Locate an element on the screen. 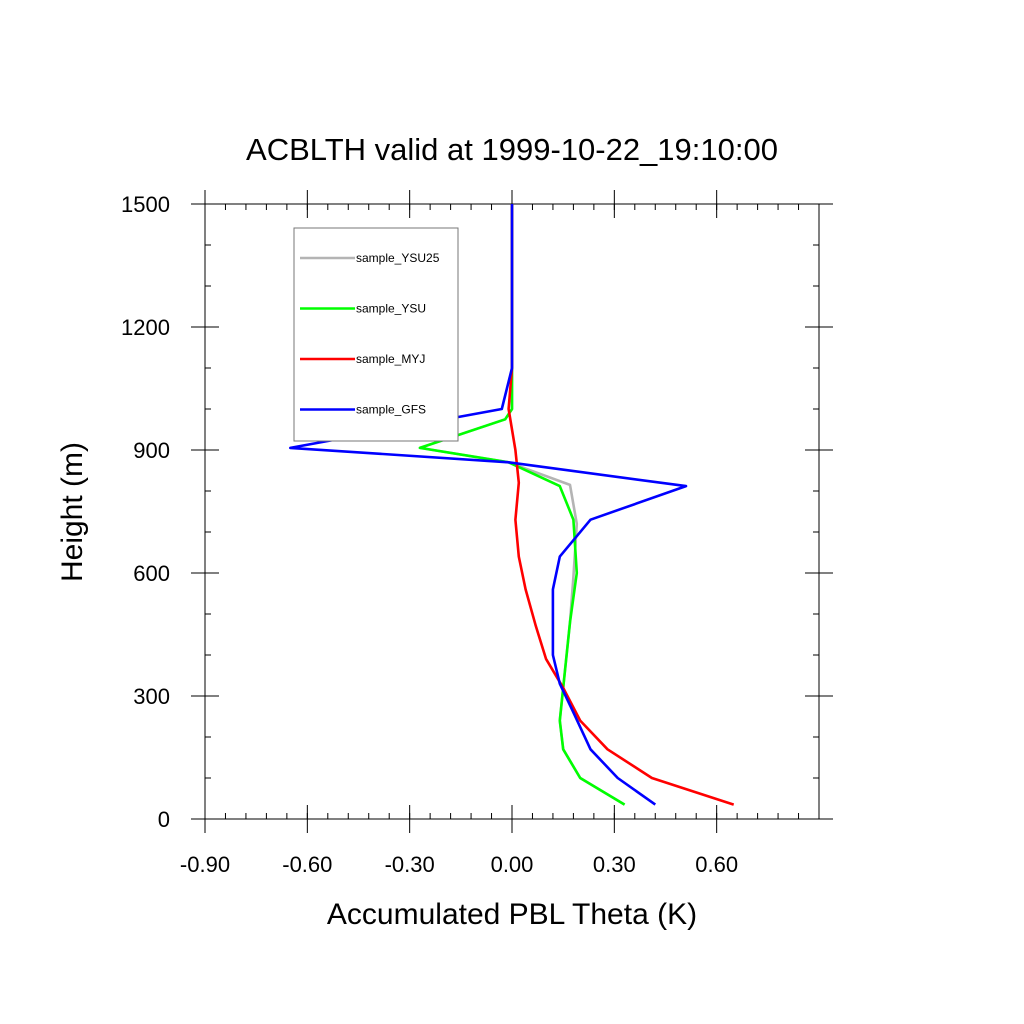  chart-title: ACBLTH valid at 1999-10-22_19:10:00 is located at coordinates (512, 149).